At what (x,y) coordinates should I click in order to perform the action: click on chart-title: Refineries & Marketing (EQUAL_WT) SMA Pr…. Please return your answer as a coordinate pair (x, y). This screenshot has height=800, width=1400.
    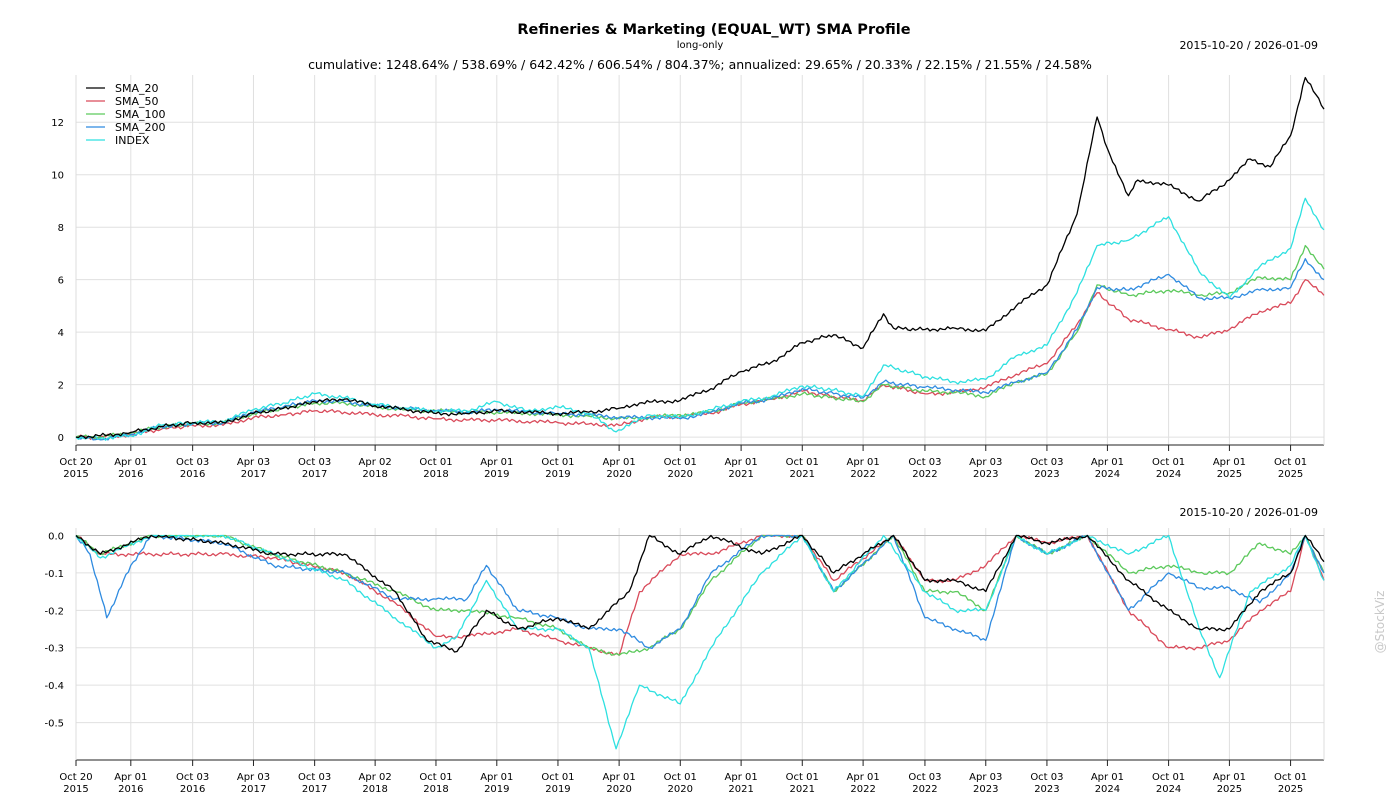
    Looking at the image, I should click on (713, 30).